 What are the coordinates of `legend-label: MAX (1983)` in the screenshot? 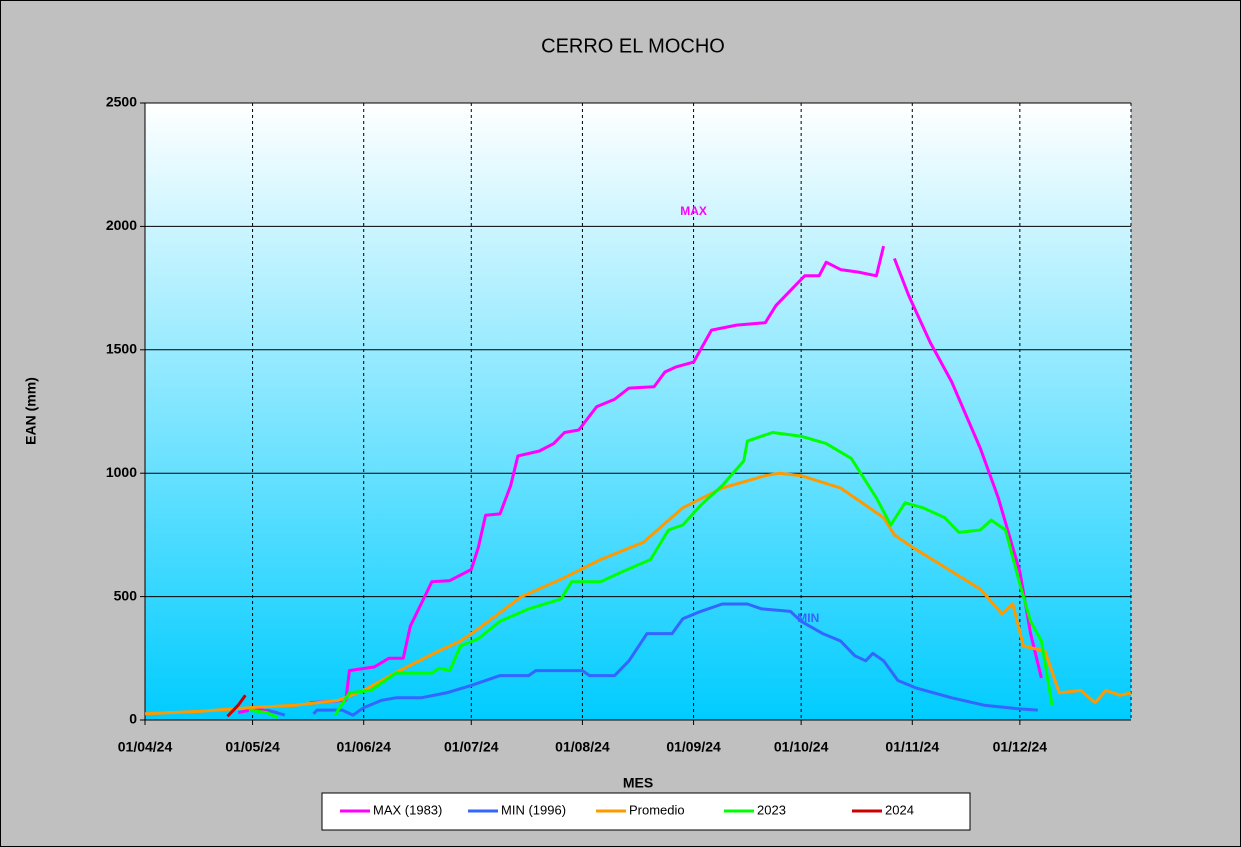 It's located at (407, 809).